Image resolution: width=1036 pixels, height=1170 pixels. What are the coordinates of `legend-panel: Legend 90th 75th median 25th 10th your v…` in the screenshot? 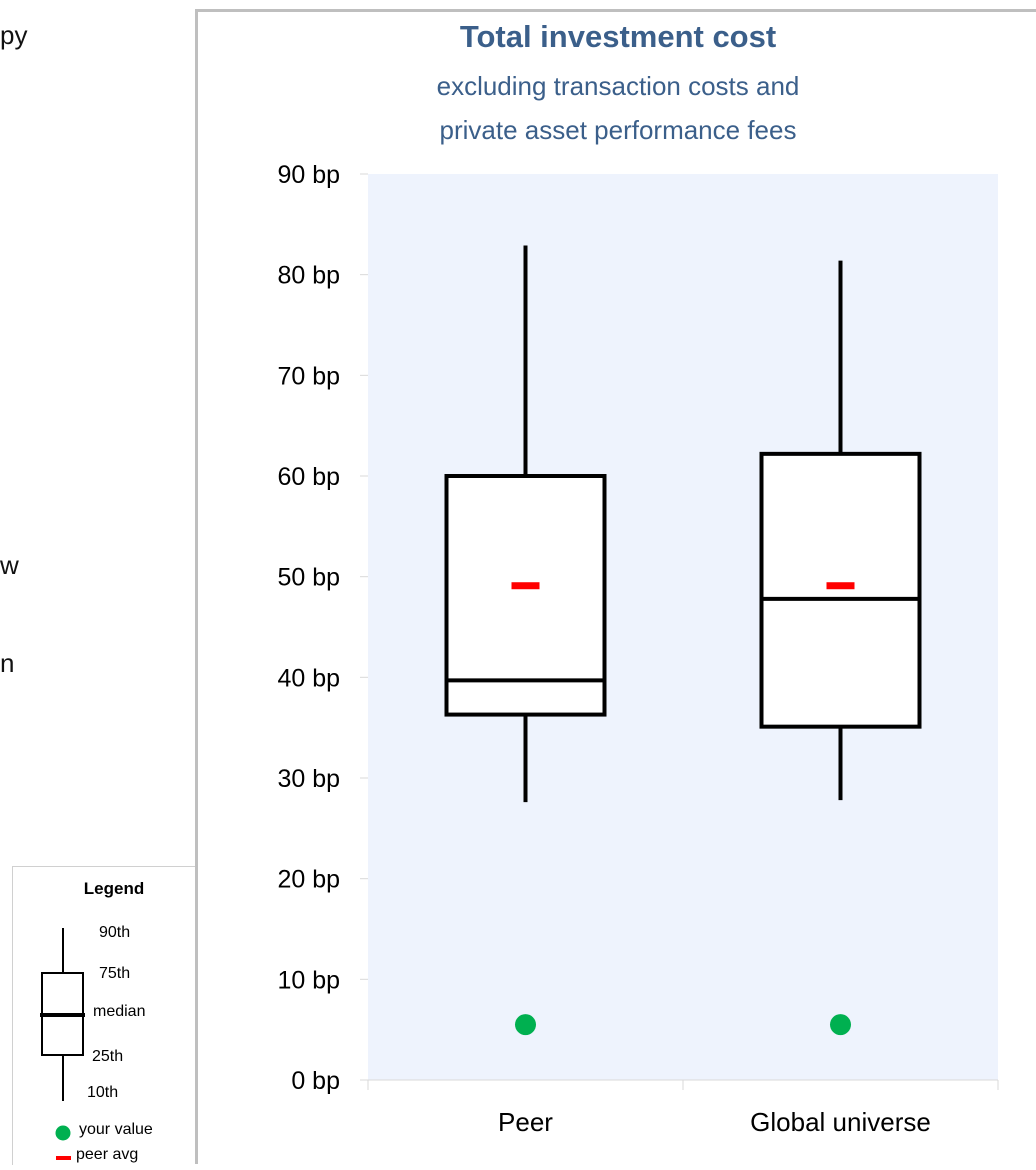 It's located at (104, 1015).